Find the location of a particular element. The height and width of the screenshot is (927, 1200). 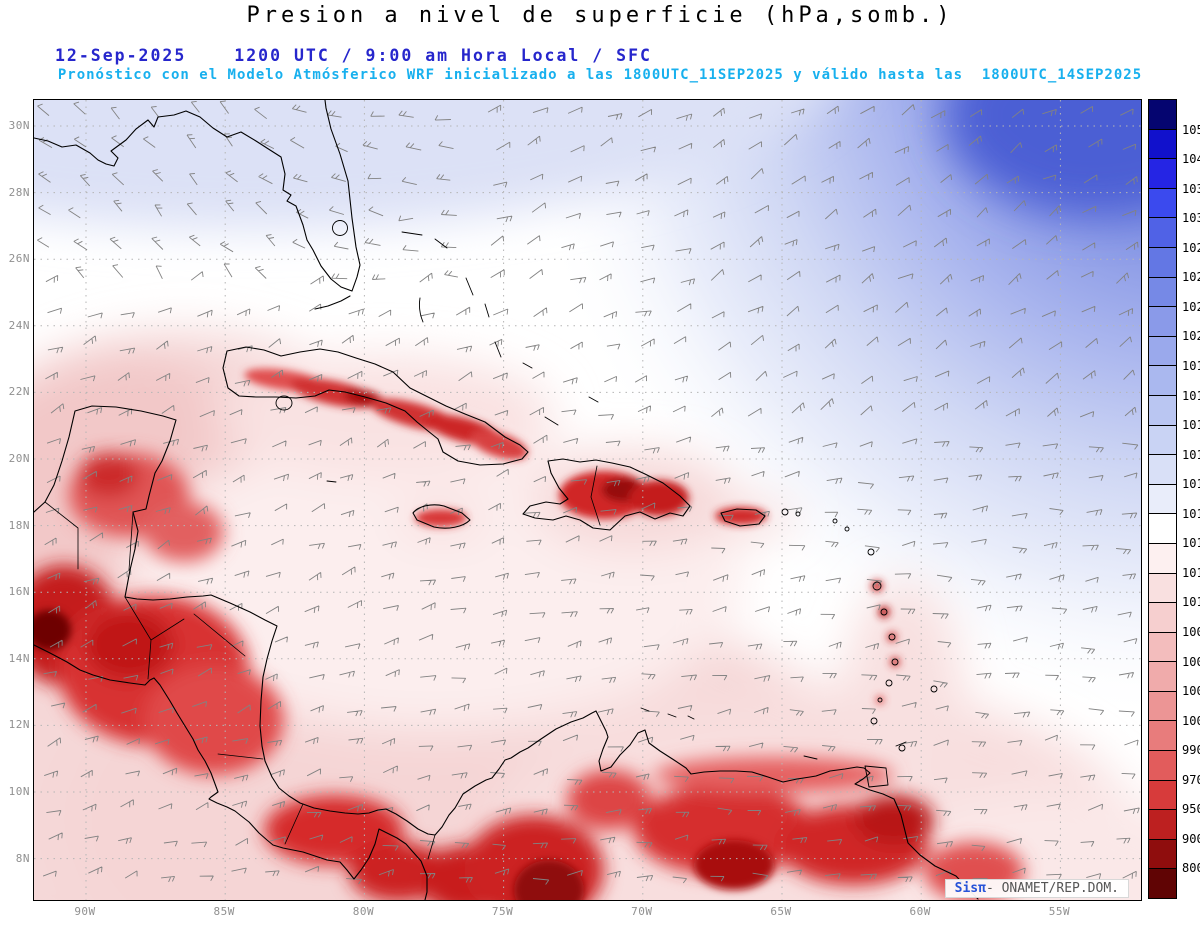

colorbar-tick-label: 1008 is located at coordinates (1191, 632).